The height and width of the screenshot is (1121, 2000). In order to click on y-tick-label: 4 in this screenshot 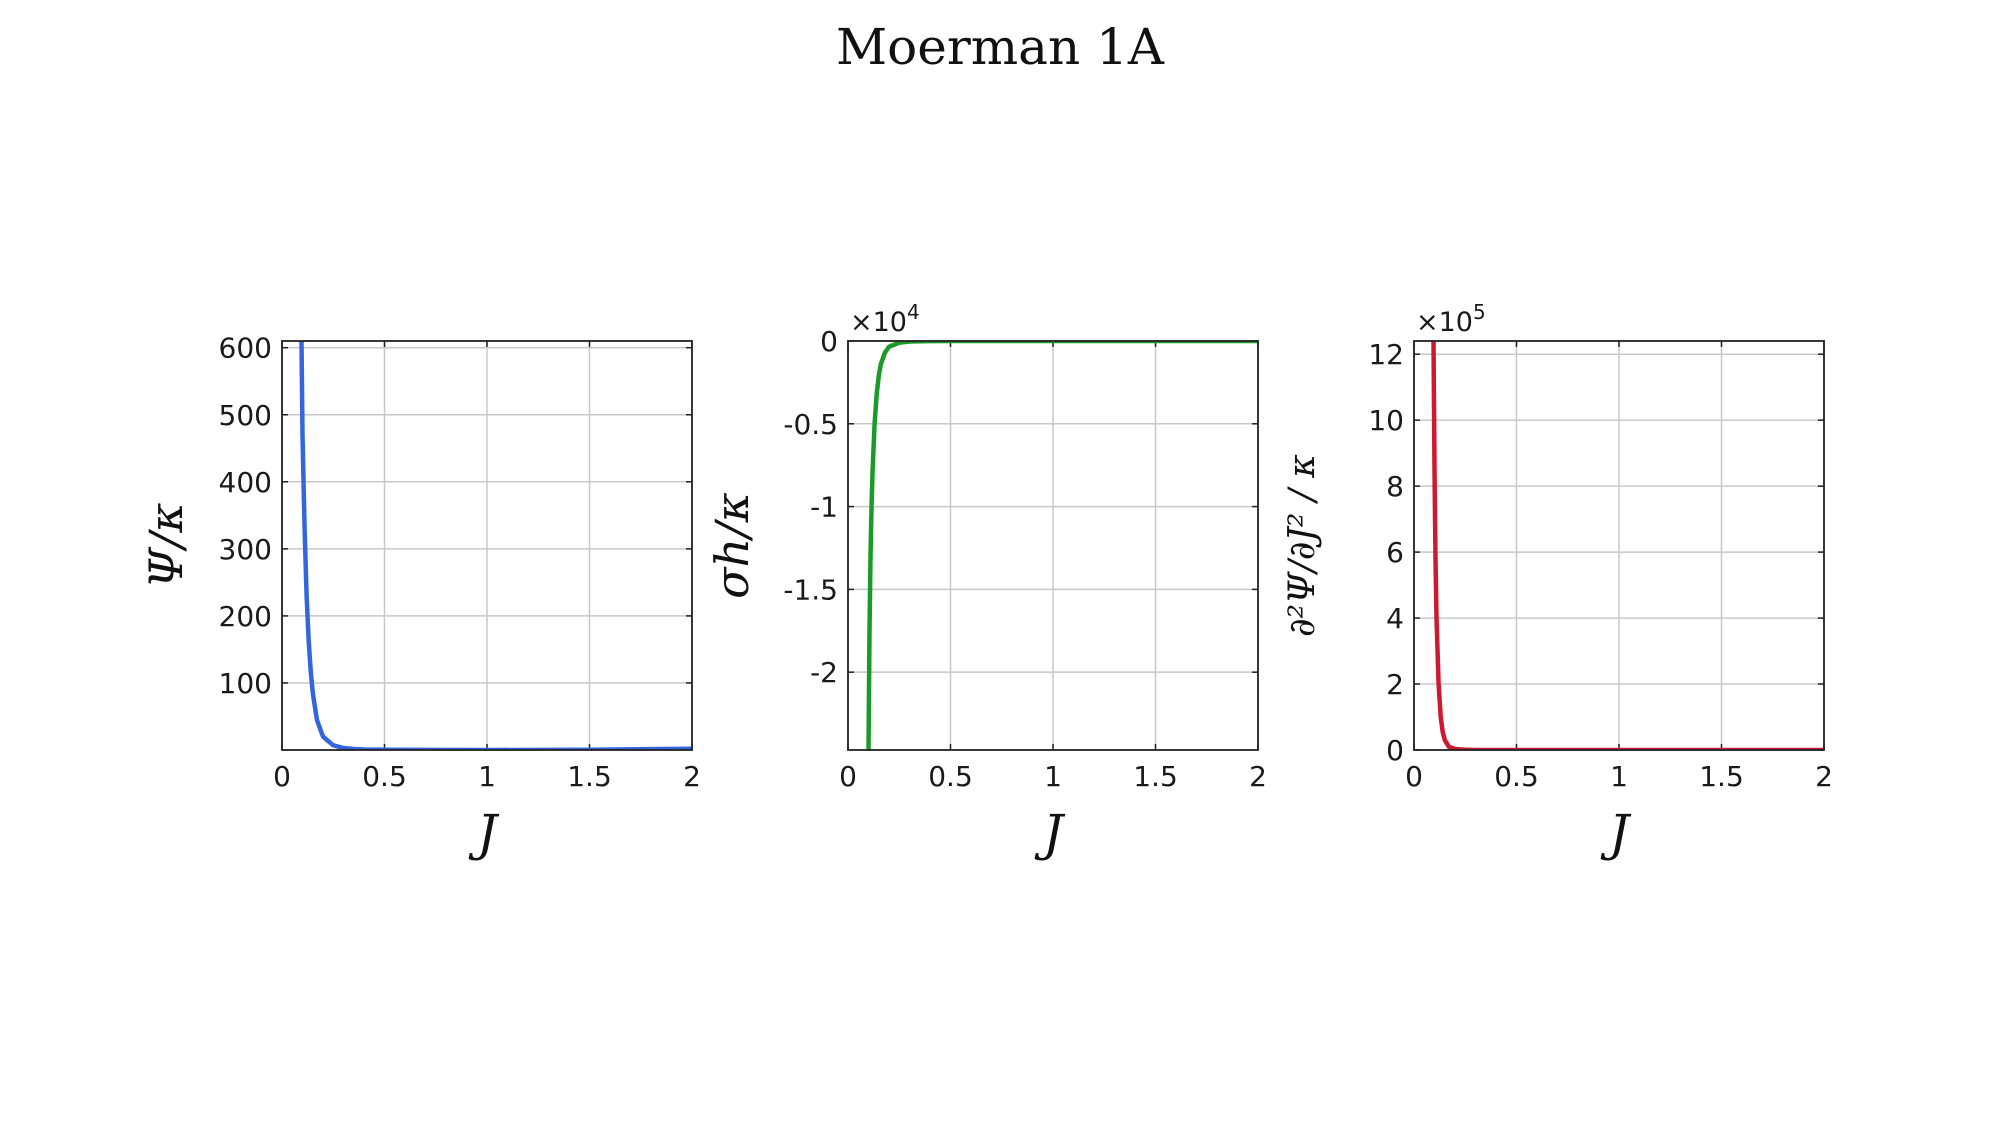, I will do `click(1395, 618)`.